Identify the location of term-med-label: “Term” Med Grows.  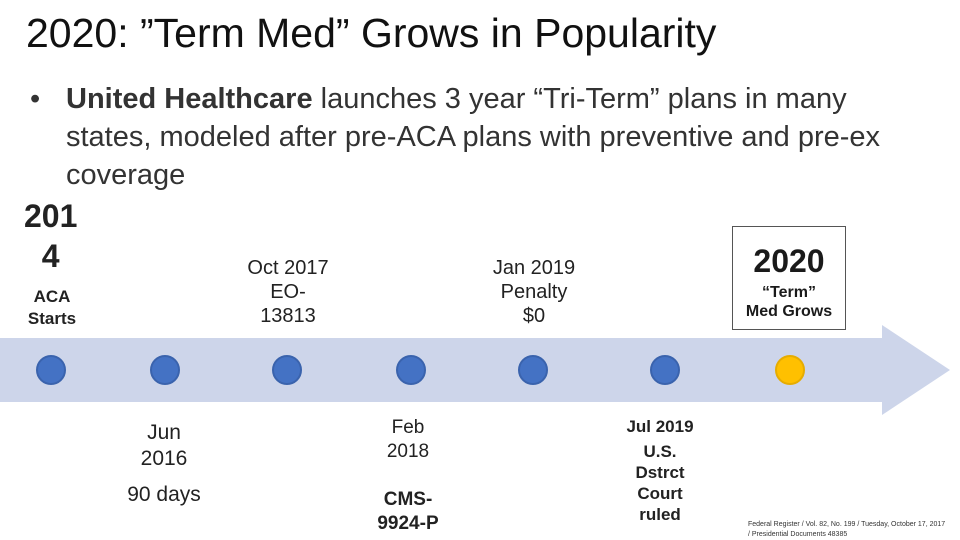
(789, 302).